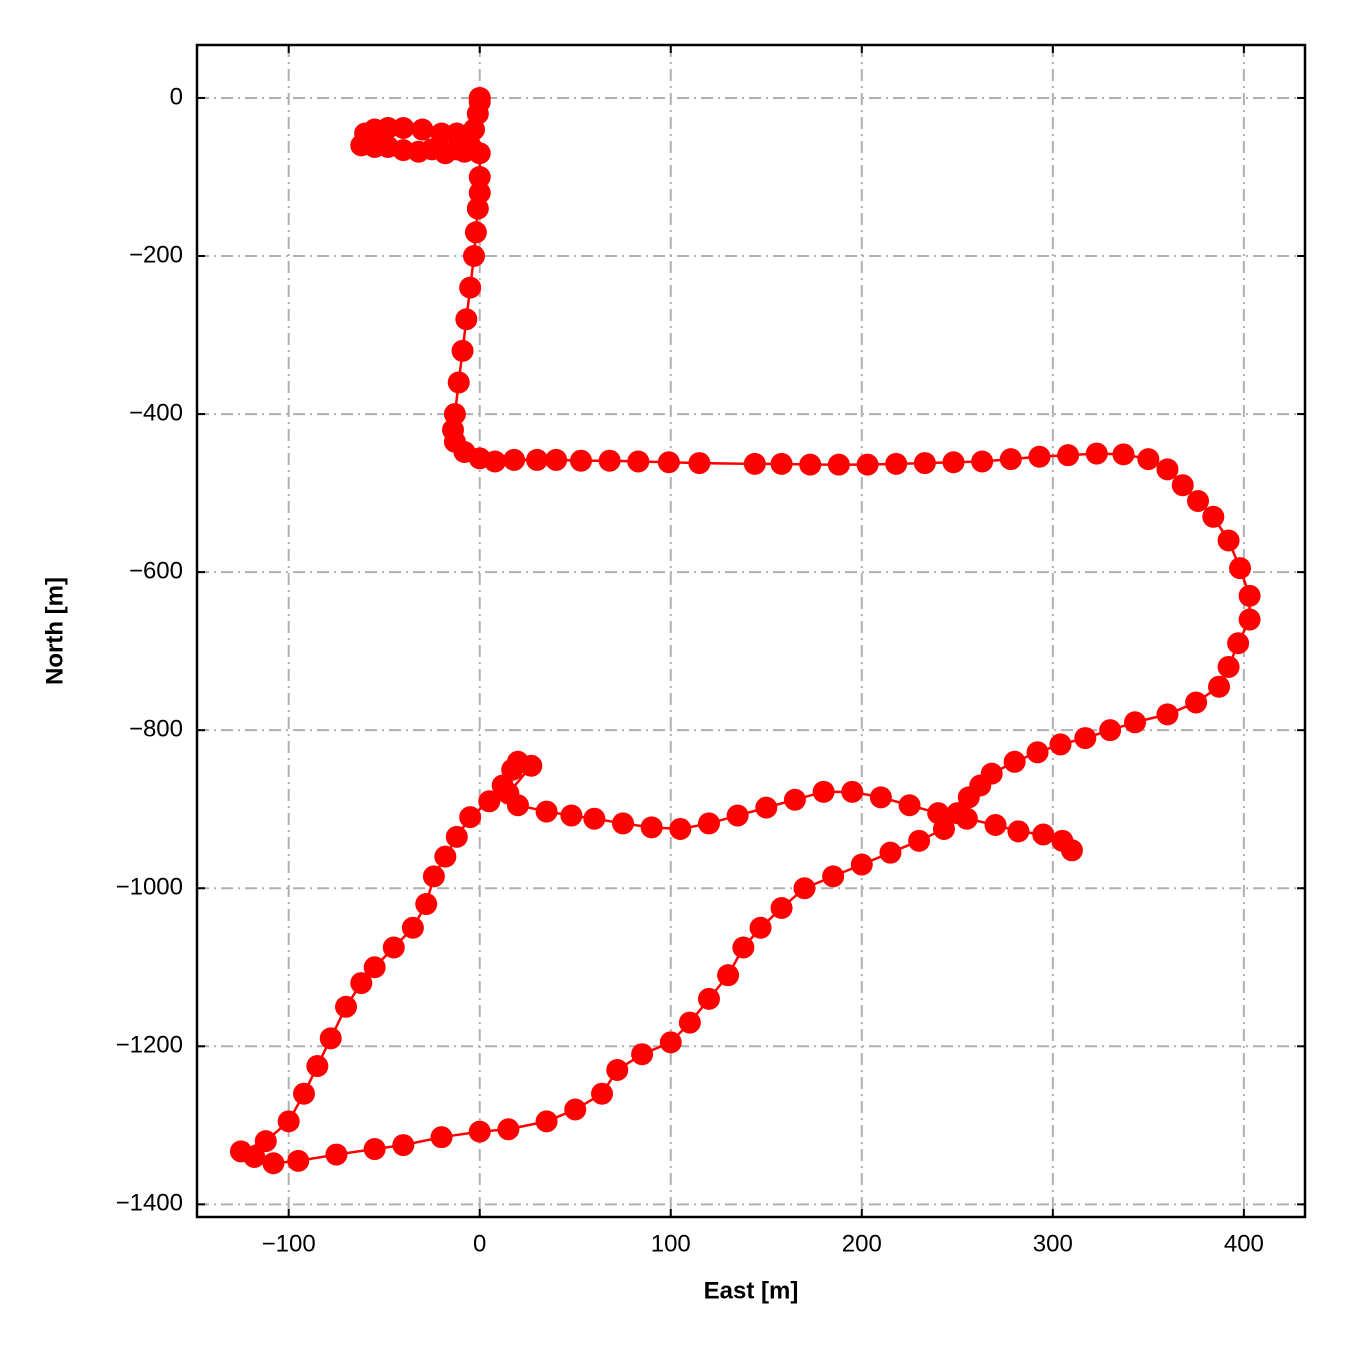  What do you see at coordinates (671, 1243) in the screenshot?
I see `x-tick-label: 100` at bounding box center [671, 1243].